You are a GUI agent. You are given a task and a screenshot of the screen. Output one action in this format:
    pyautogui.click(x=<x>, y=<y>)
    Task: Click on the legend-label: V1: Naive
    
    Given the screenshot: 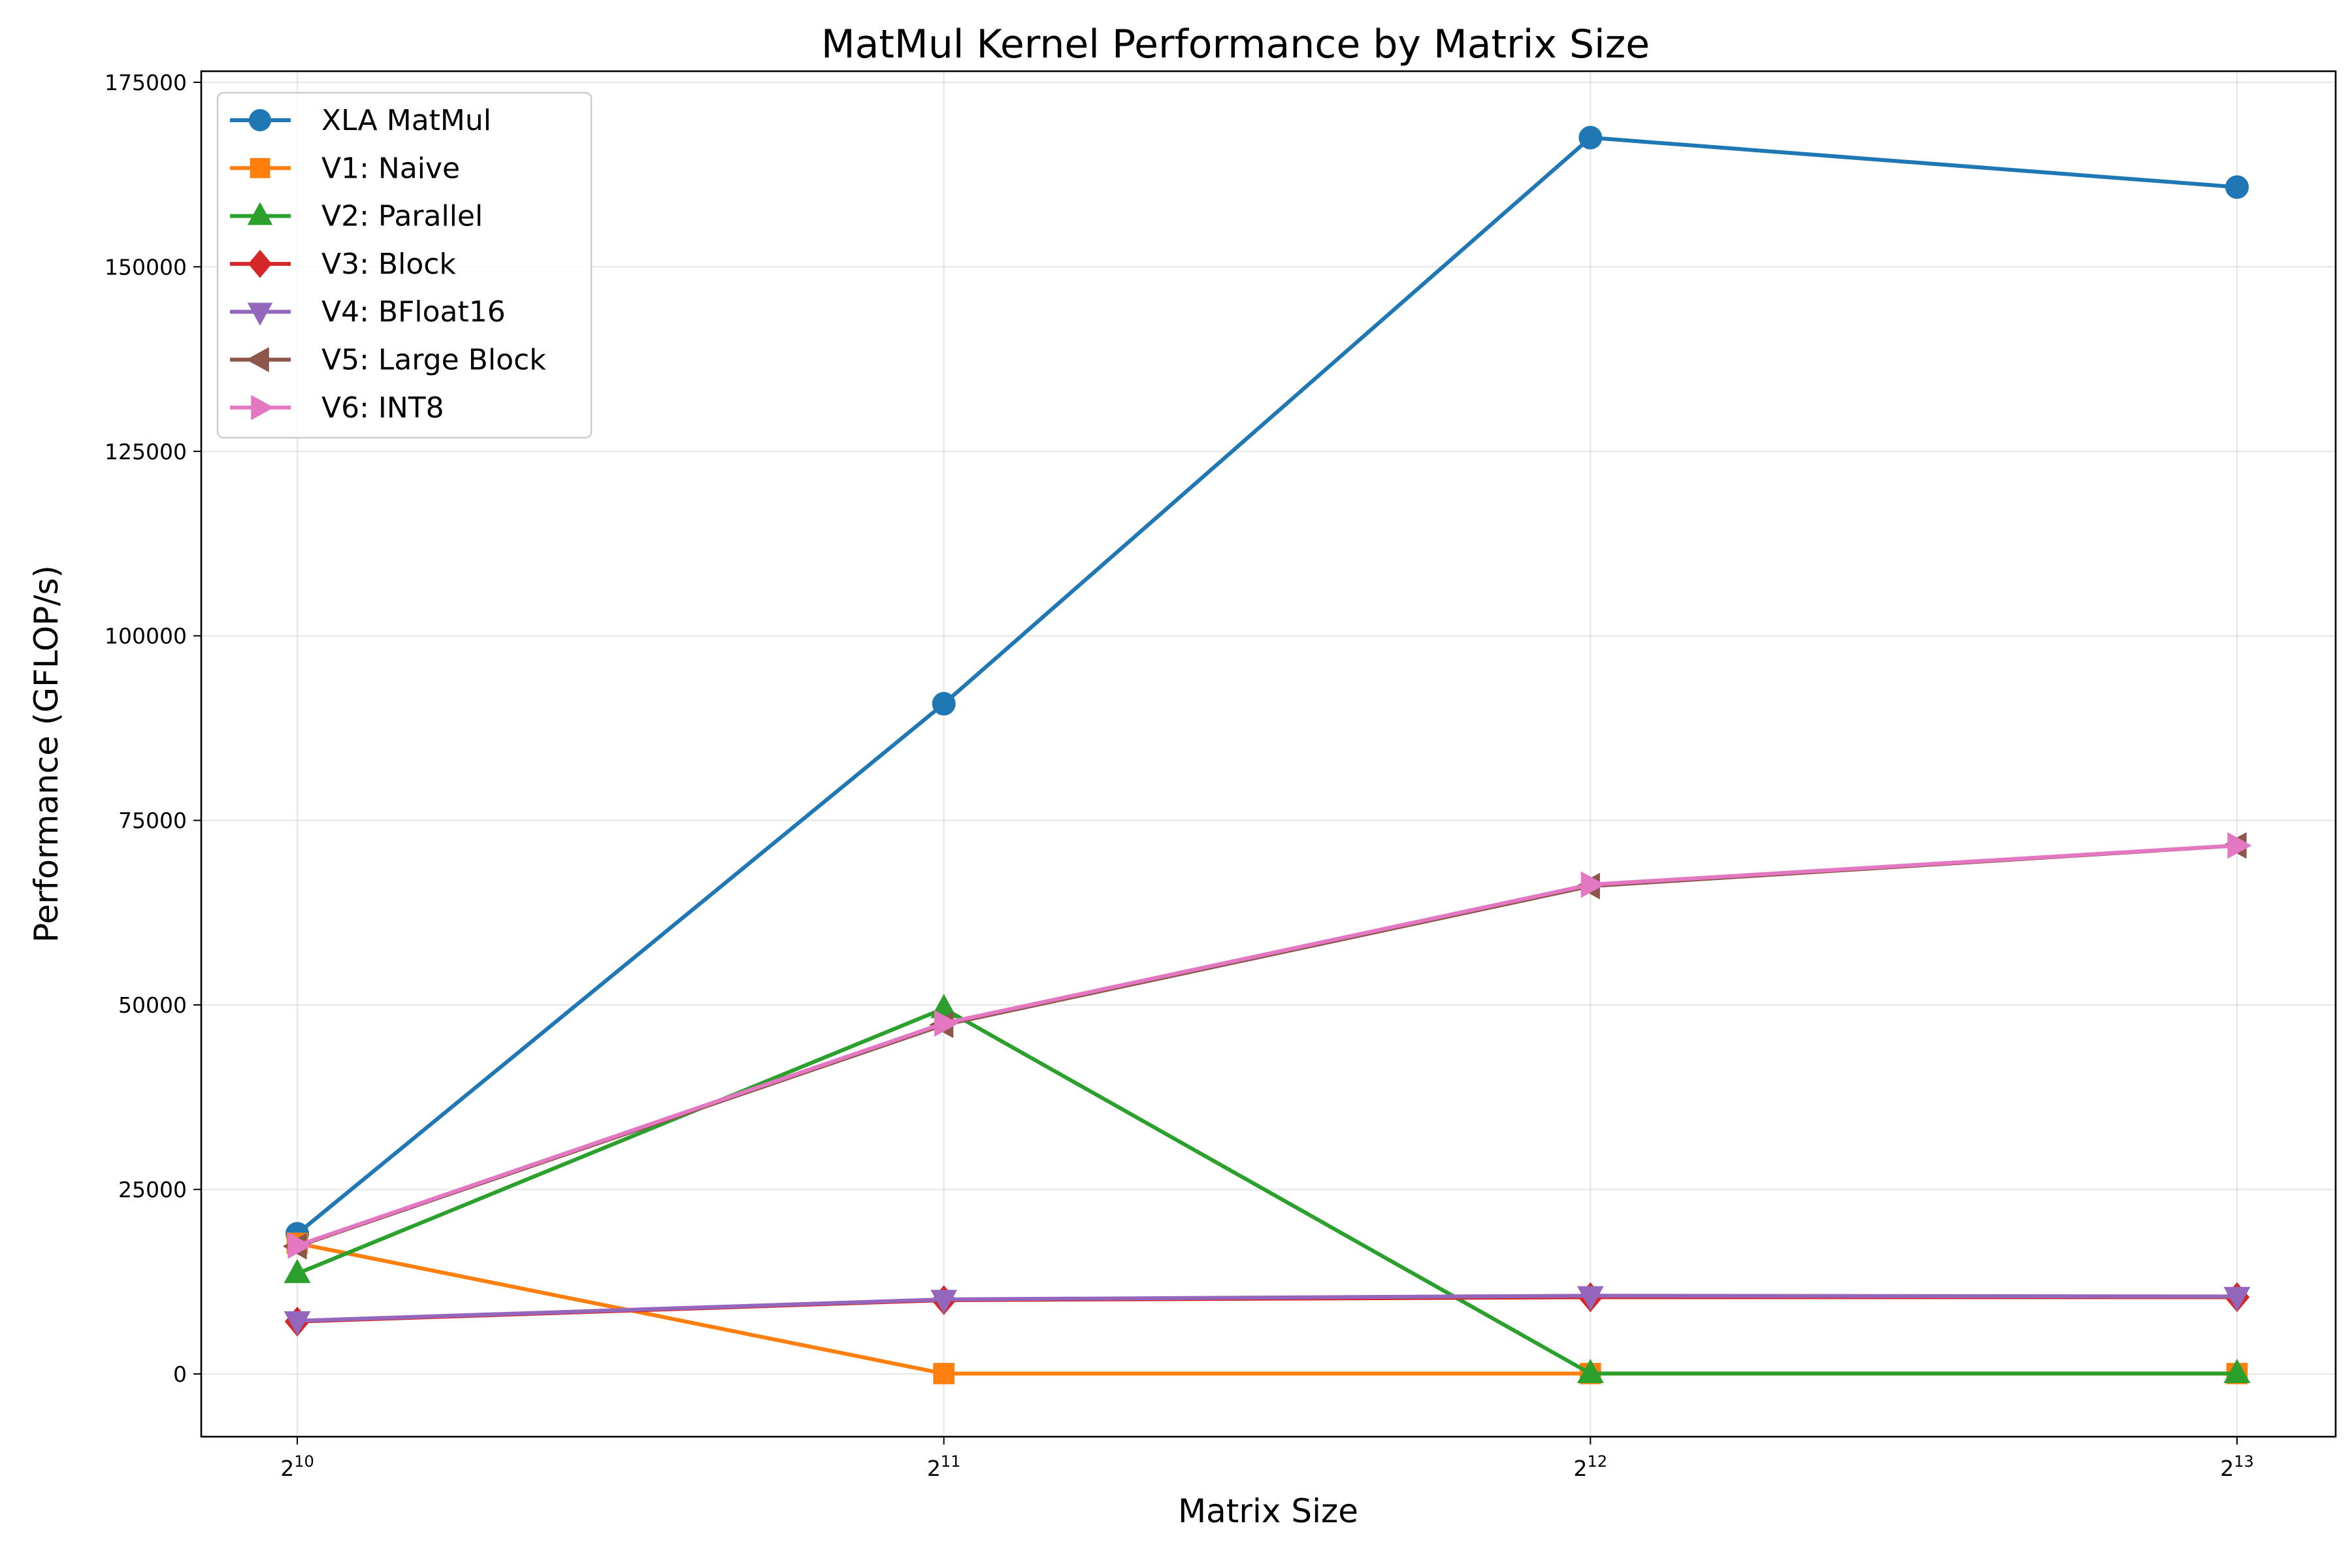 What is the action you would take?
    pyautogui.click(x=390, y=168)
    